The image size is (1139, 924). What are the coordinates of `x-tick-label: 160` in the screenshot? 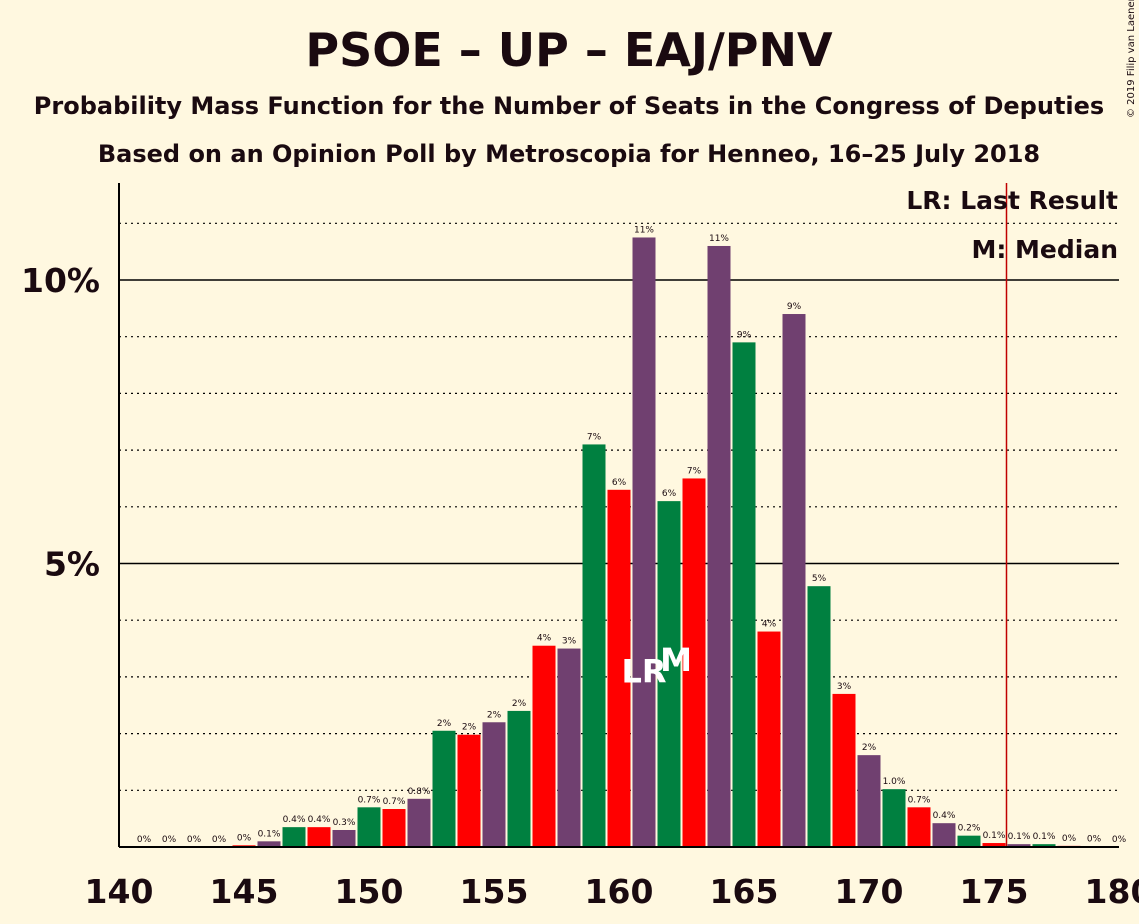 It's located at (619, 891).